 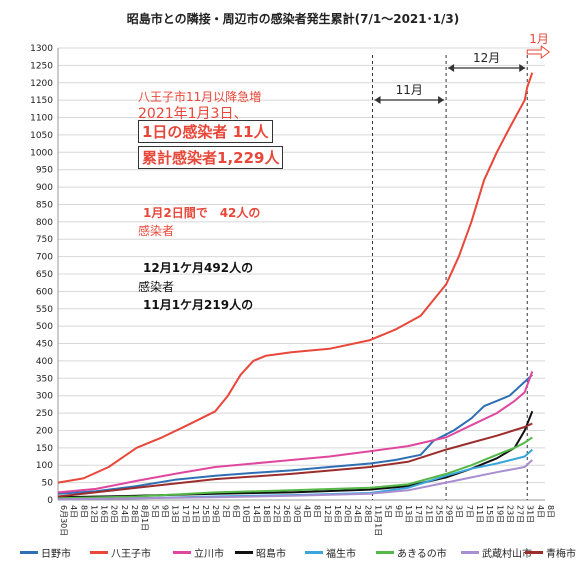 What do you see at coordinates (193, 114) in the screenshot?
I see `annotation-line2: 2021年1月3日、` at bounding box center [193, 114].